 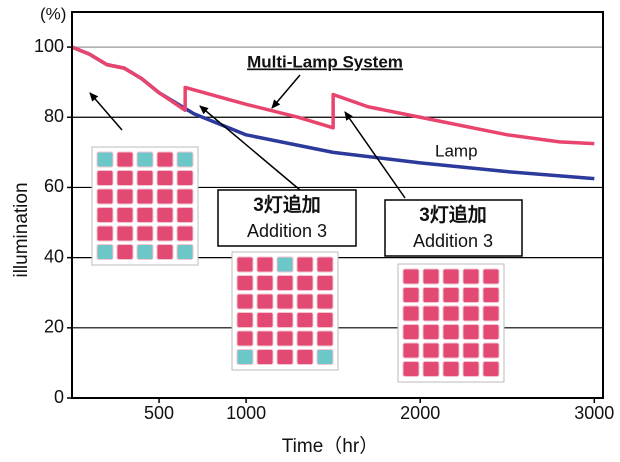 What do you see at coordinates (49, 46) in the screenshot?
I see `y-tick-label: 100` at bounding box center [49, 46].